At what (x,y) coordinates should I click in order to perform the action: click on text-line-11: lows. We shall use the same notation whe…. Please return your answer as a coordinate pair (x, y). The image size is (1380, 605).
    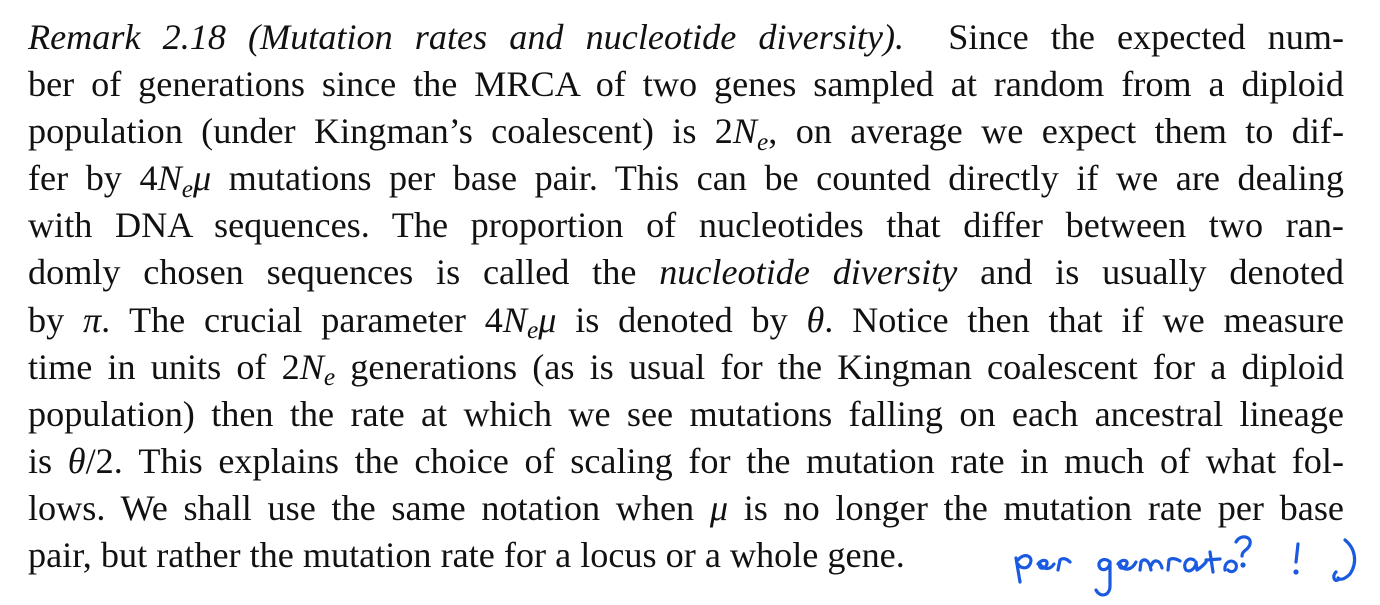
    Looking at the image, I should click on (686, 507).